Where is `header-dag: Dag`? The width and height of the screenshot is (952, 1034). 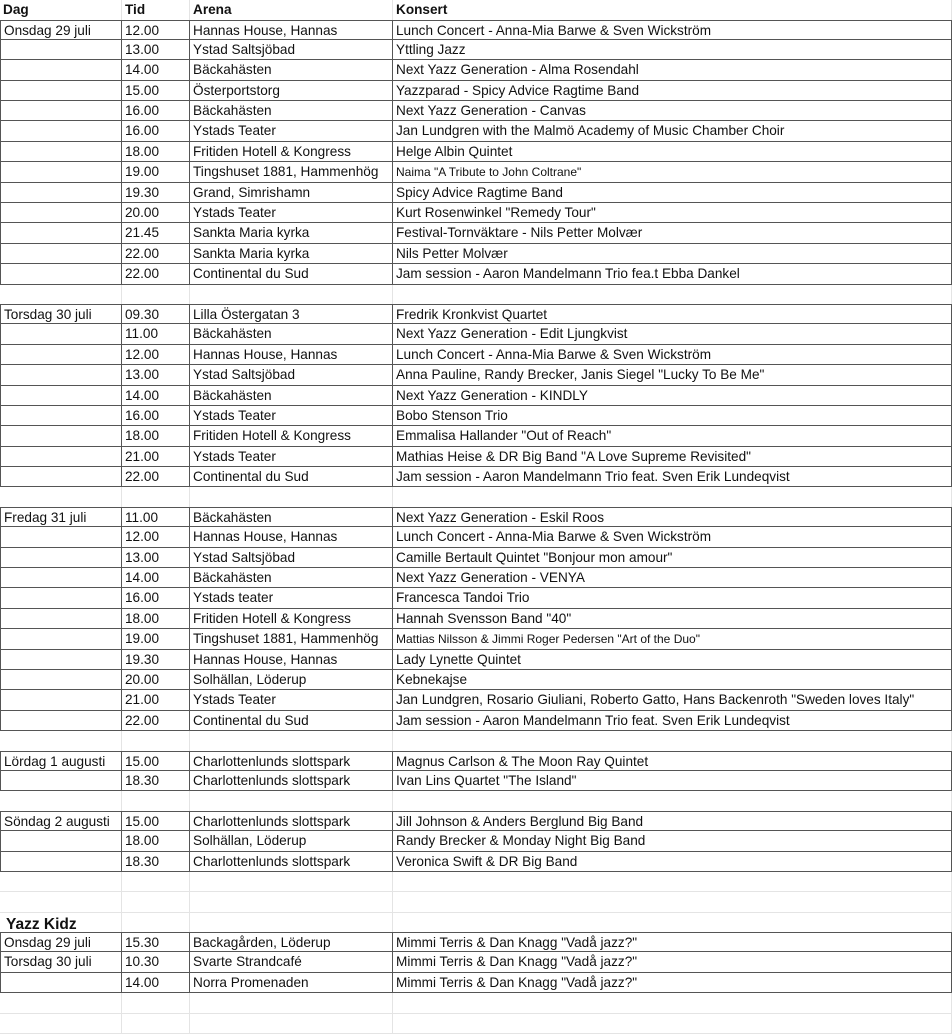
header-dag: Dag is located at coordinates (61, 10).